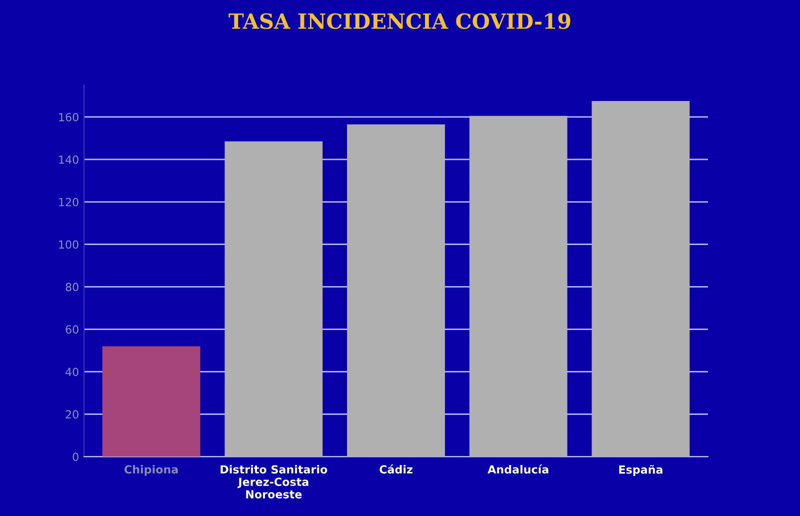 The height and width of the screenshot is (516, 800). Describe the element at coordinates (399, 21) in the screenshot. I see `chart-title: TASA INCIDENCIA COVID-19` at that location.